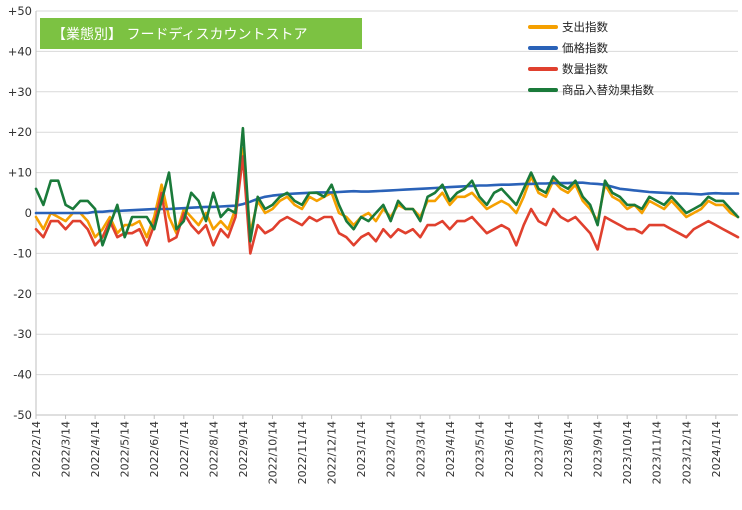 The width and height of the screenshot is (742, 510). Describe the element at coordinates (420, 449) in the screenshot. I see `x-tick-label: 2023/3/14` at that location.